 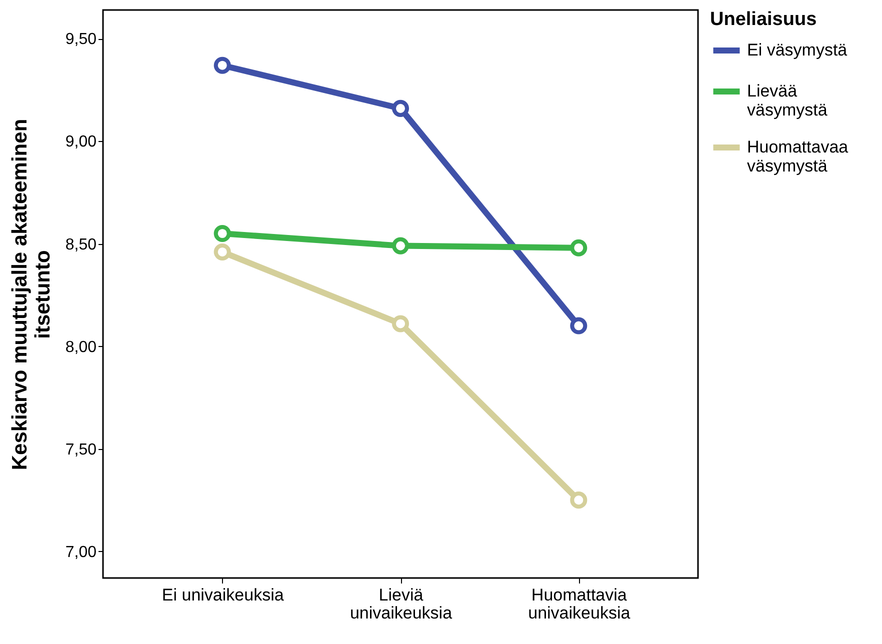 What do you see at coordinates (401, 604) in the screenshot?
I see `x-tick-label: Lieviä univaikeuksia` at bounding box center [401, 604].